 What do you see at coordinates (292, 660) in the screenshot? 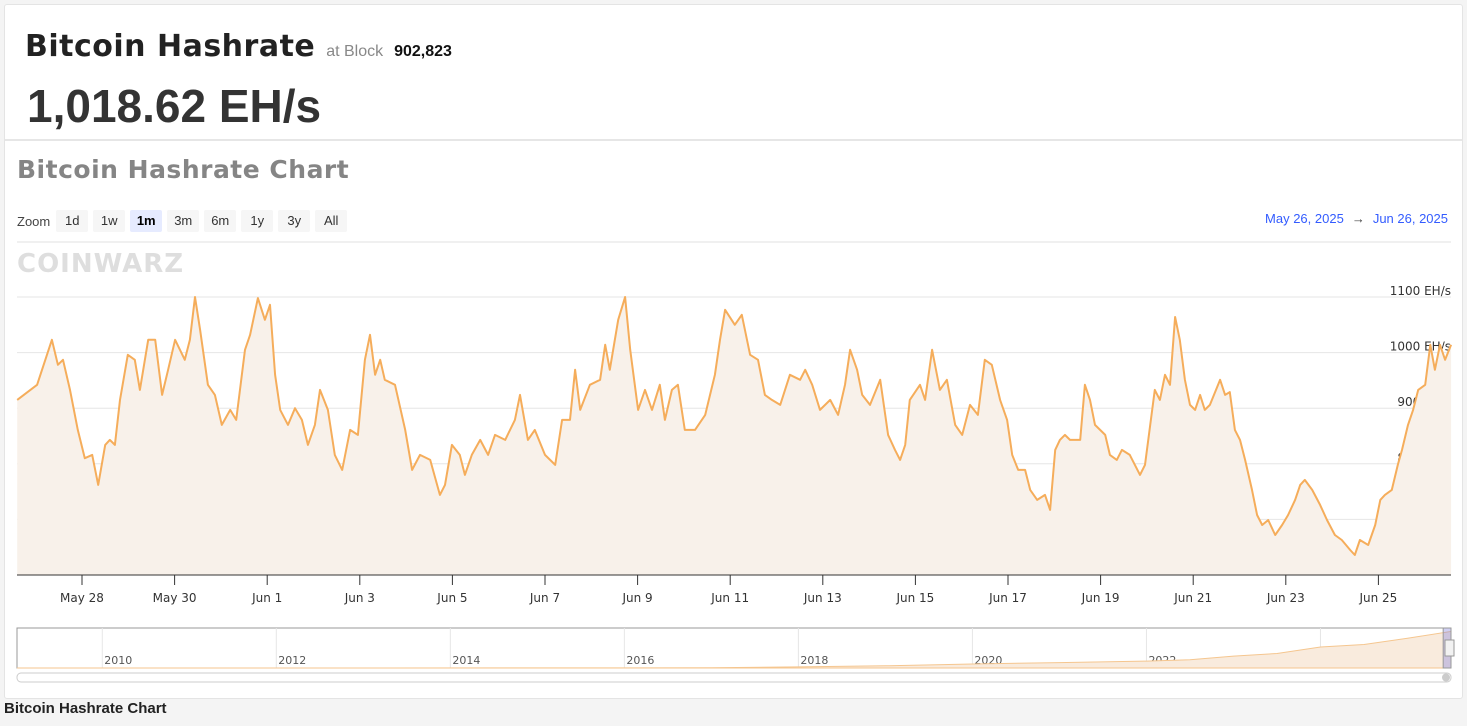
I see `navigator-year-label: 2012` at bounding box center [292, 660].